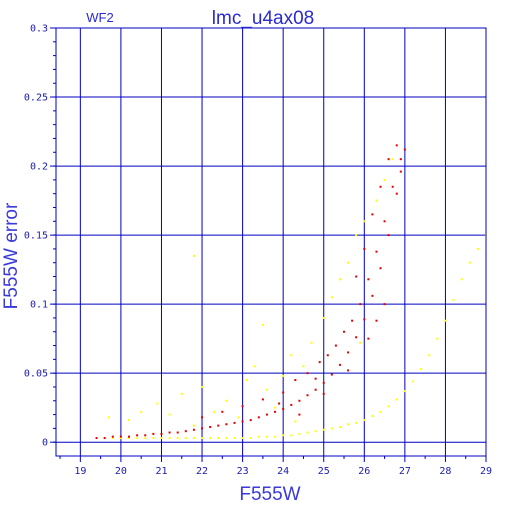 This screenshot has height=512, width=512. What do you see at coordinates (263, 18) in the screenshot?
I see `chart-title: lmc_u4ax08` at bounding box center [263, 18].